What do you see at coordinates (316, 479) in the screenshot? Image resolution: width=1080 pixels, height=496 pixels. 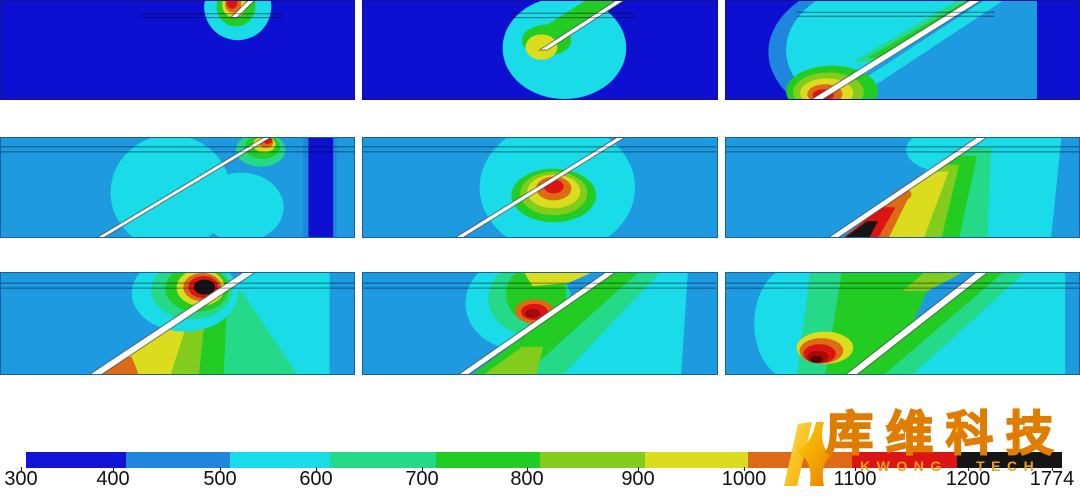 I see `colorbar-tick-label: 600` at bounding box center [316, 479].